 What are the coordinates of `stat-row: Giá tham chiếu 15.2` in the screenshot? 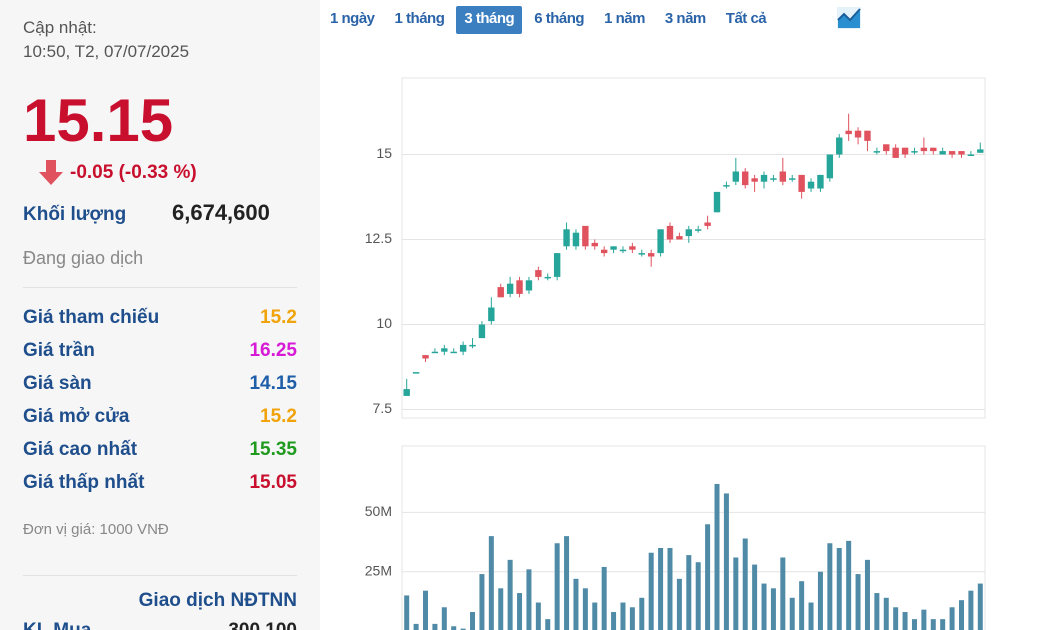 It's located at (160, 318).